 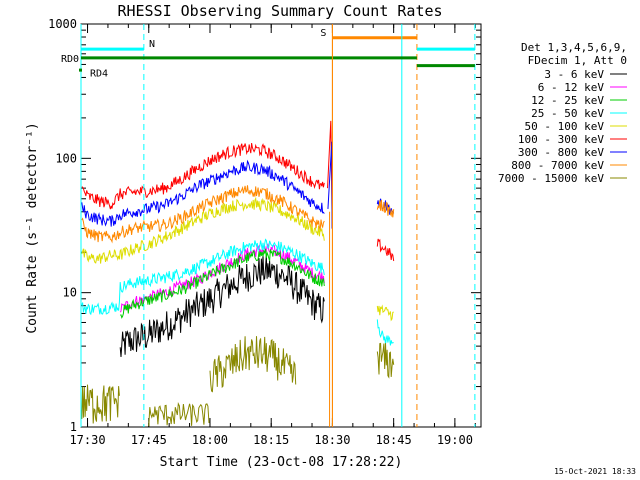 I want to click on legend-label: 7000 - 15000 keV, so click(x=551, y=178).